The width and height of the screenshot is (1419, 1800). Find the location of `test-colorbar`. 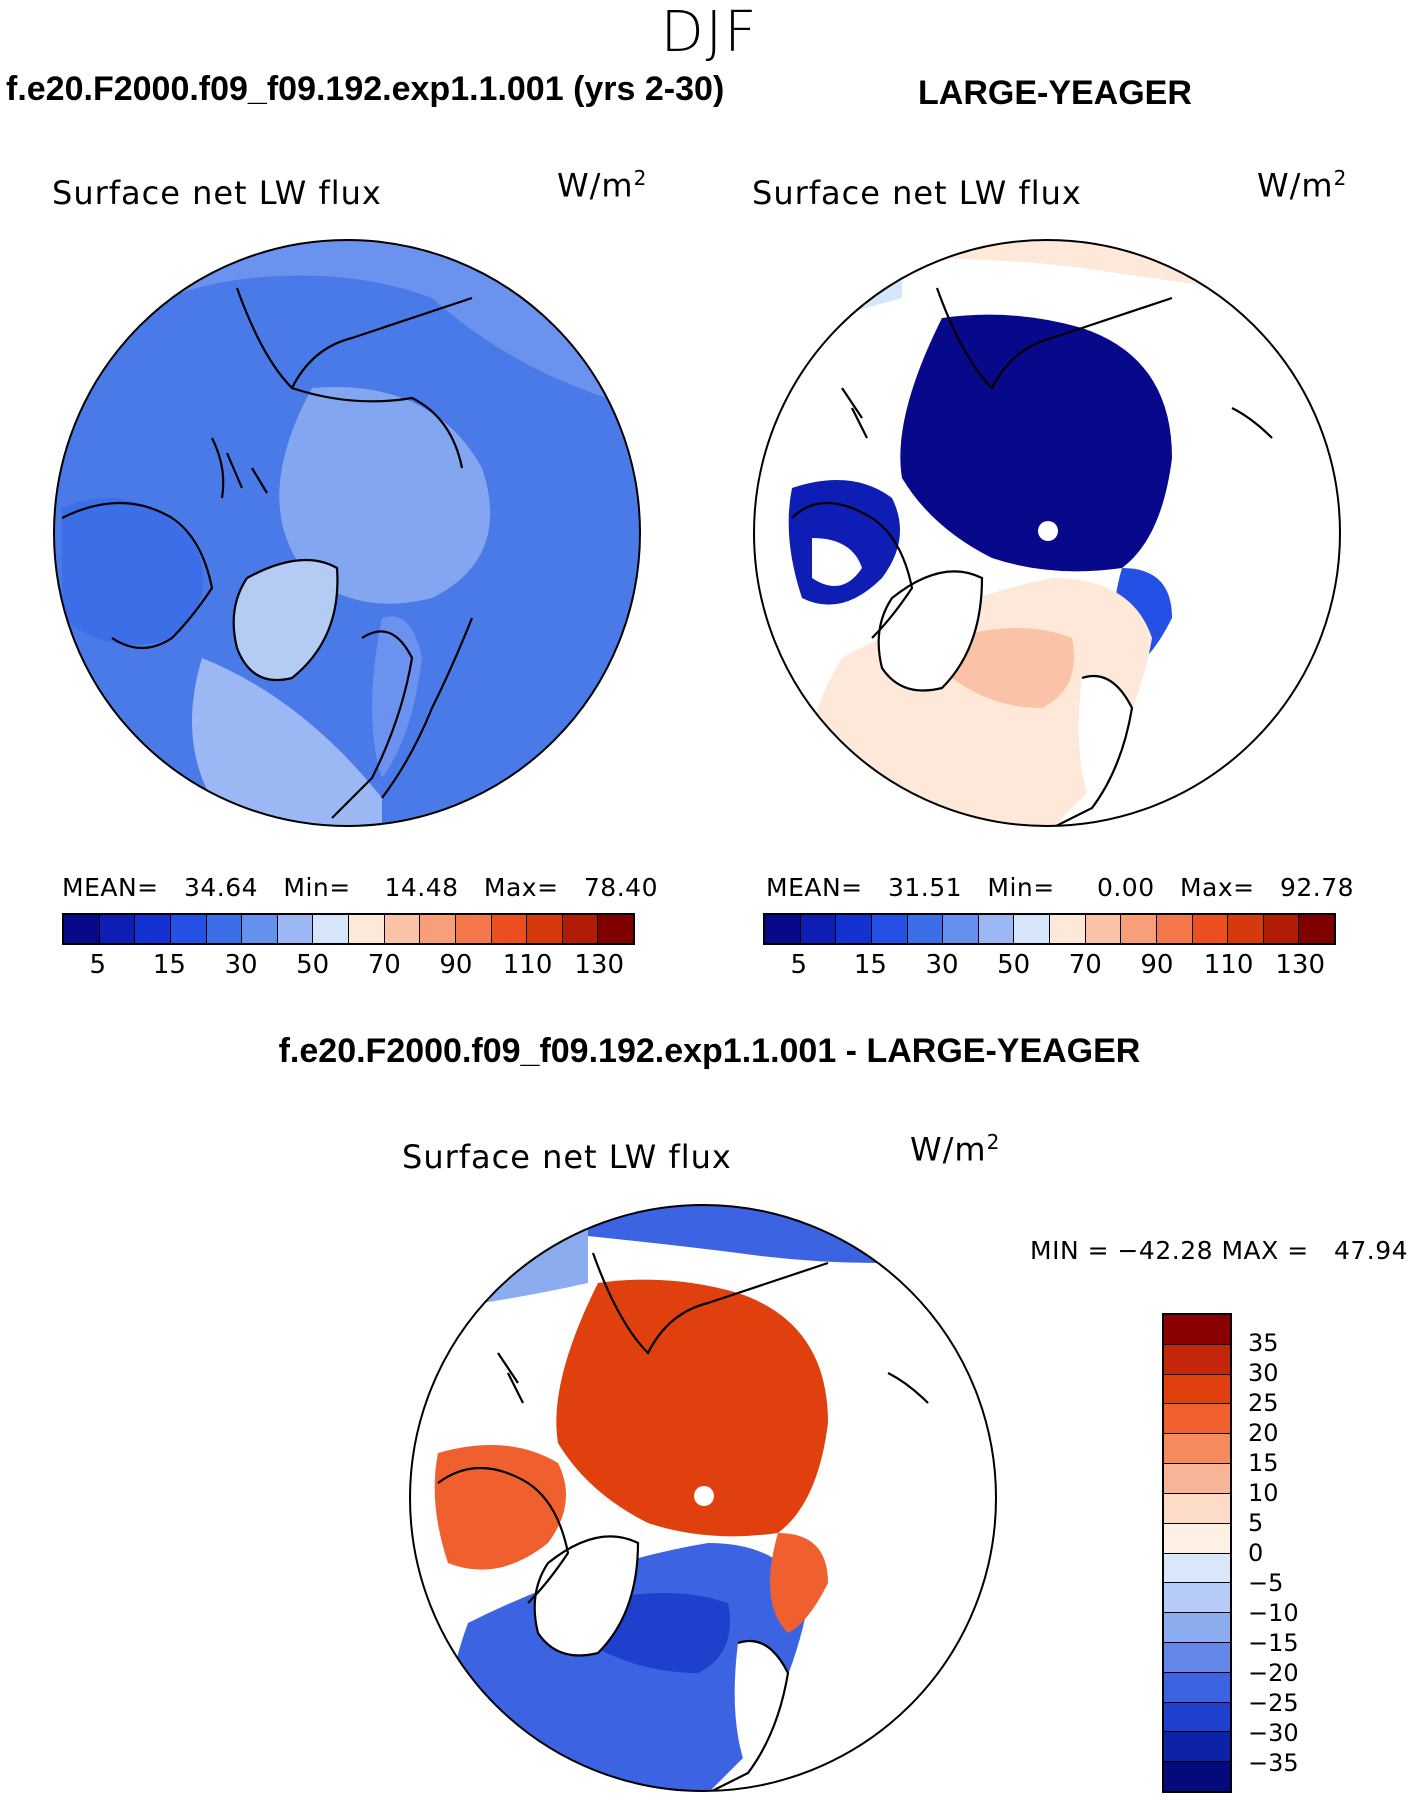

test-colorbar is located at coordinates (348, 929).